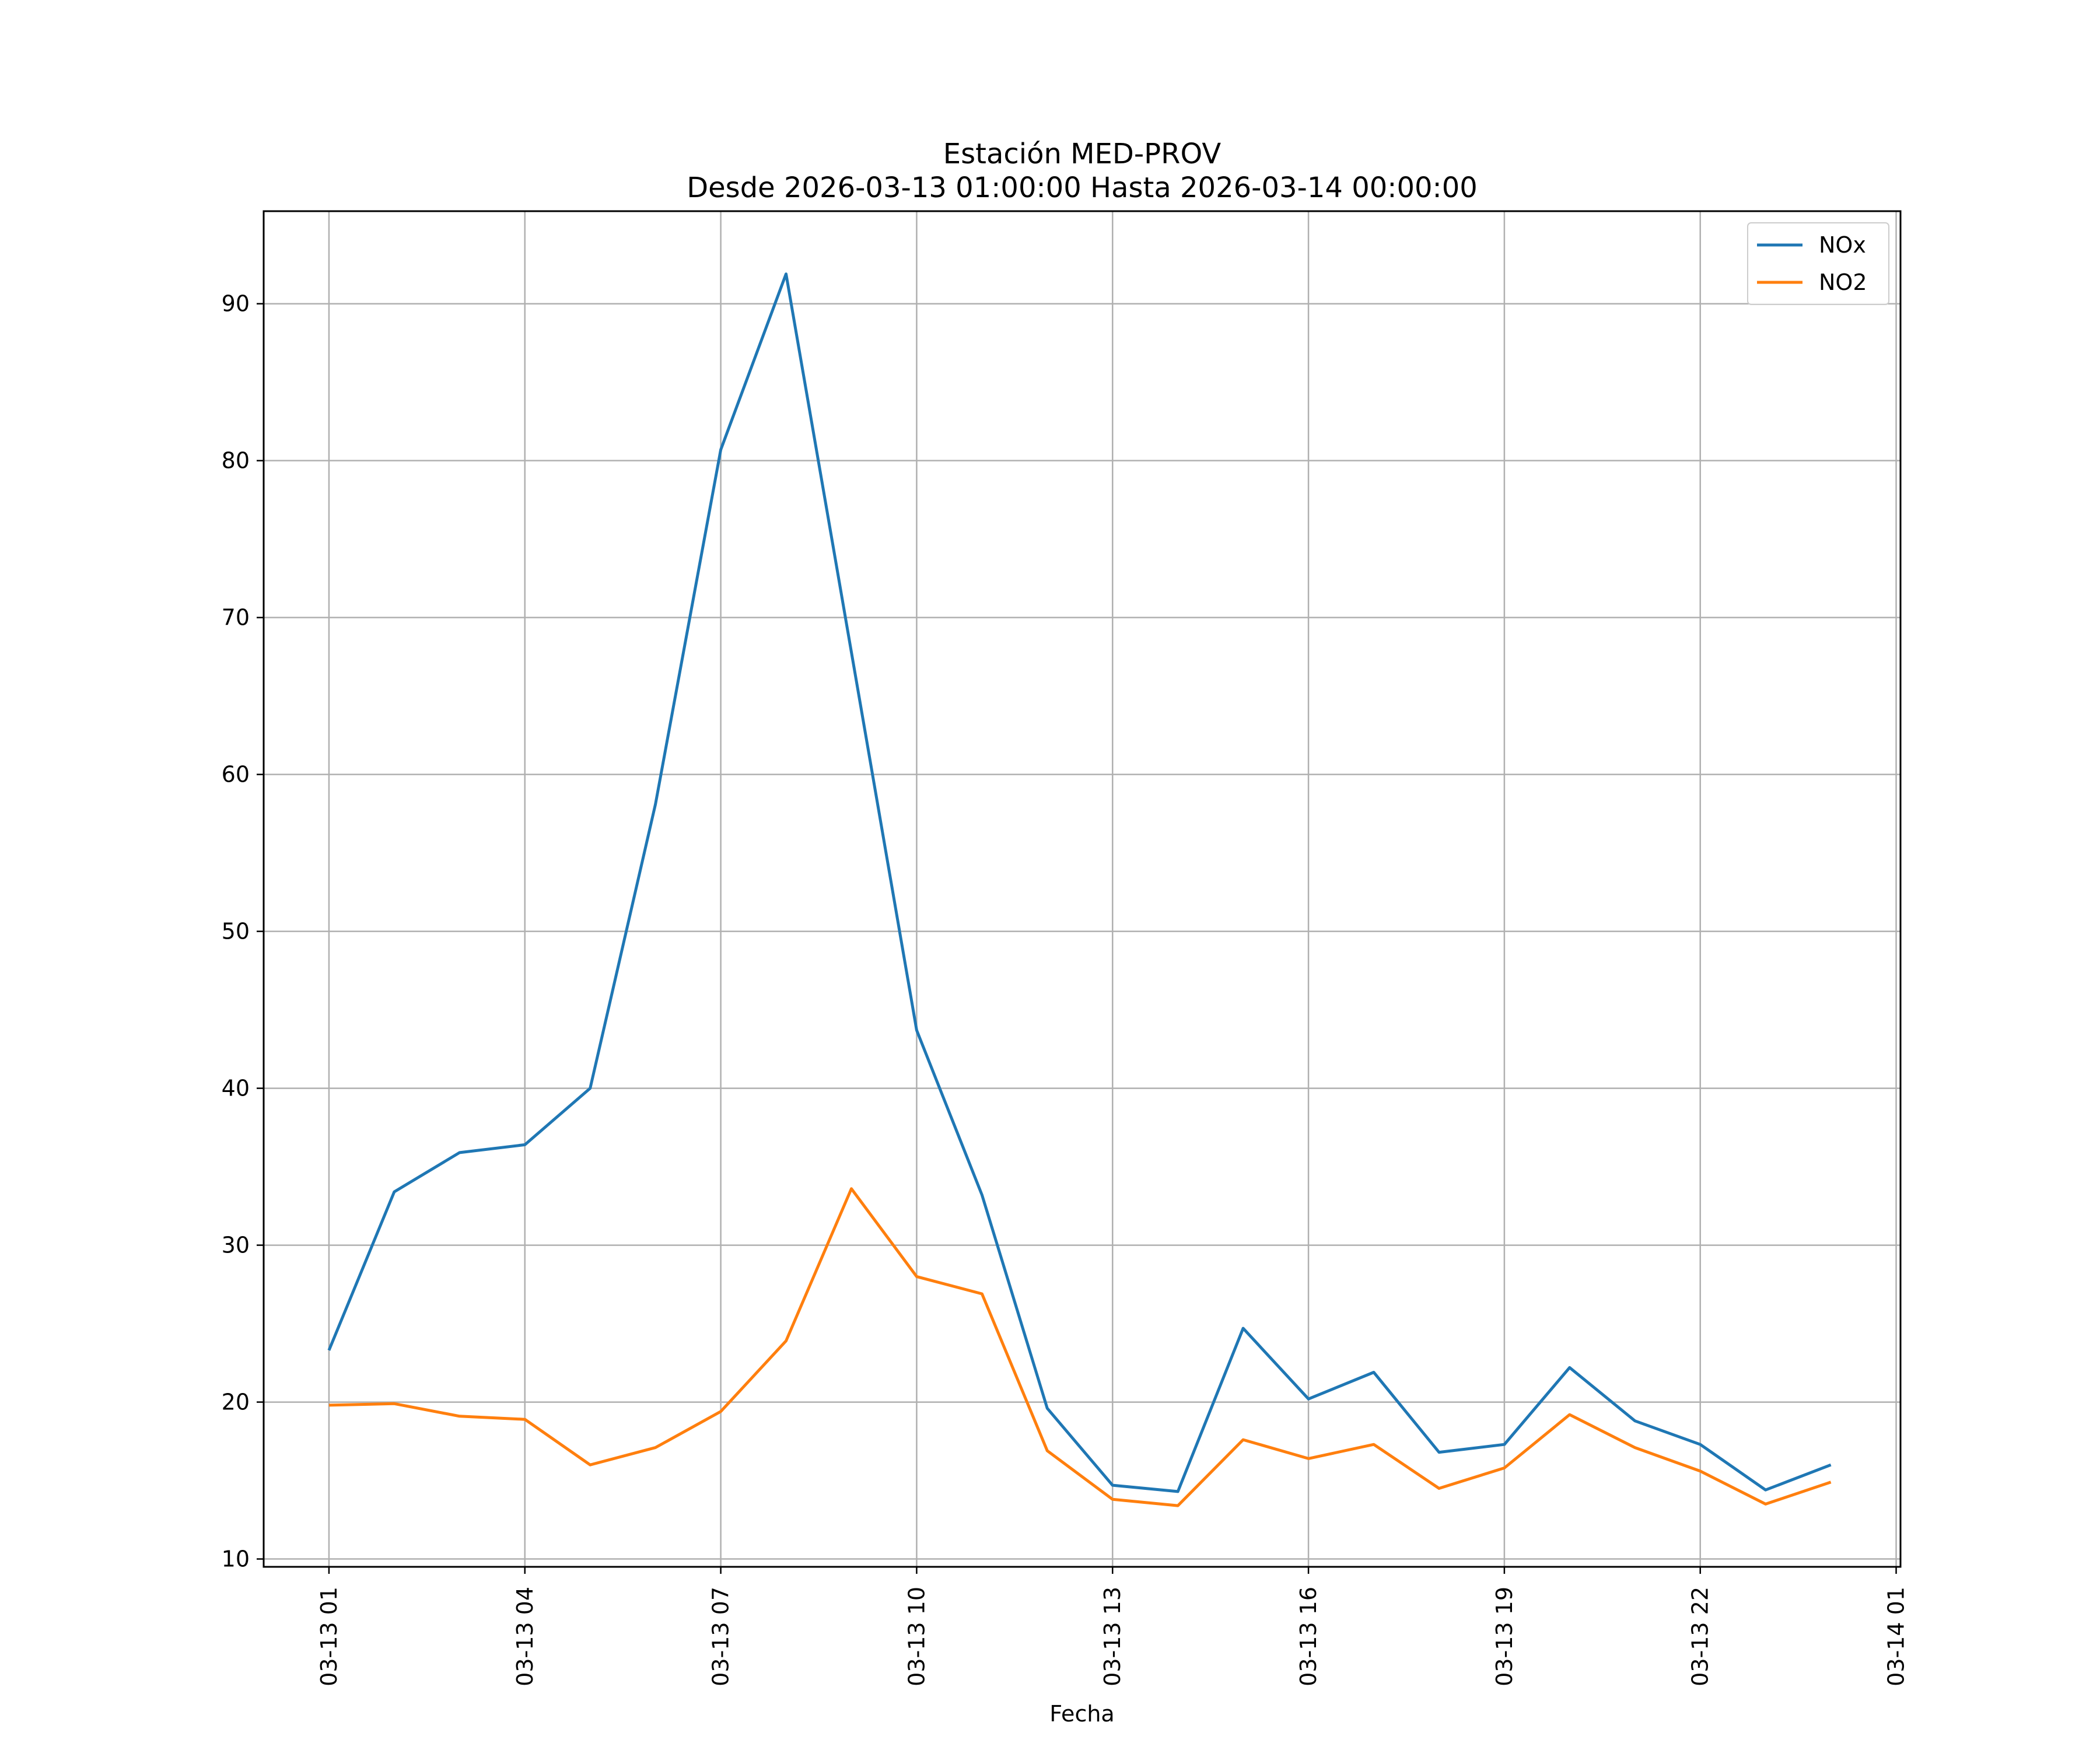  Describe the element at coordinates (329, 1636) in the screenshot. I see `x-tick-label: 03-13 01` at that location.